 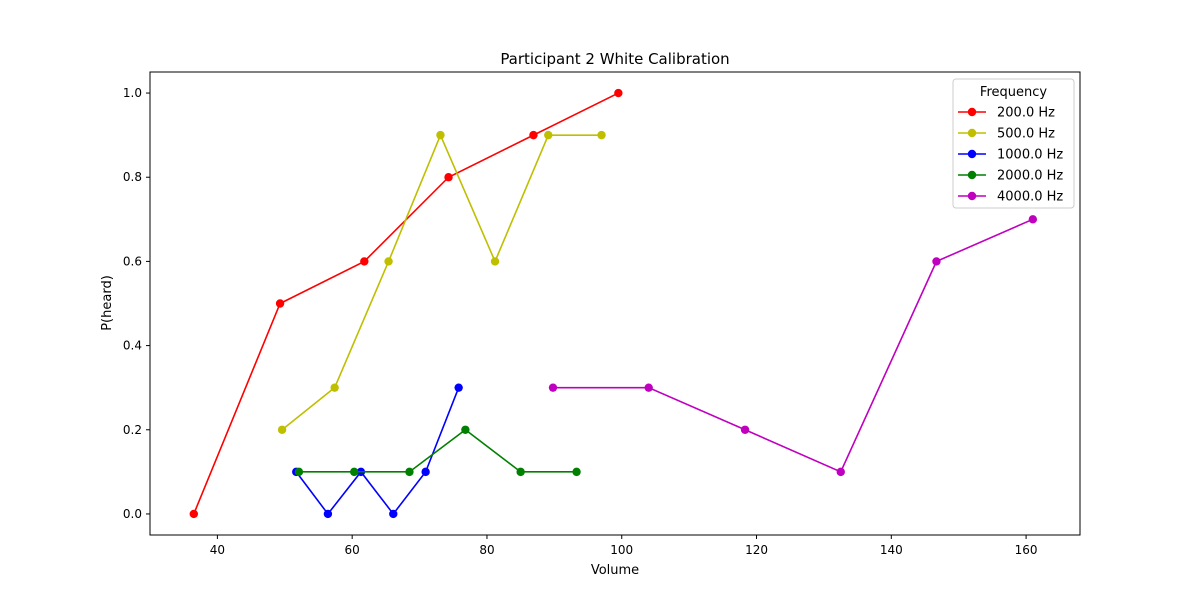 I want to click on x-tick-label: 40, so click(x=217, y=550).